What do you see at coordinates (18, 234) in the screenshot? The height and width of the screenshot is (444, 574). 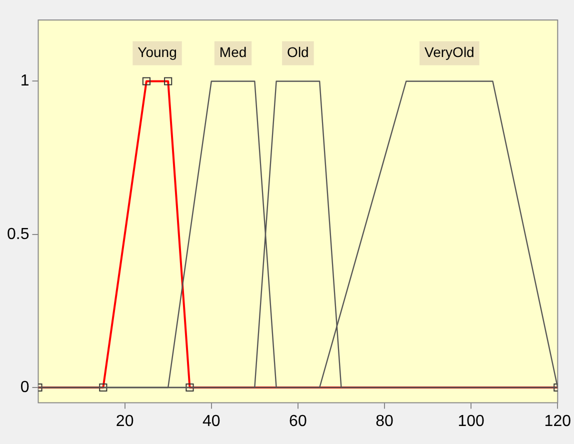 I see `y-tick-label: 0.5` at bounding box center [18, 234].